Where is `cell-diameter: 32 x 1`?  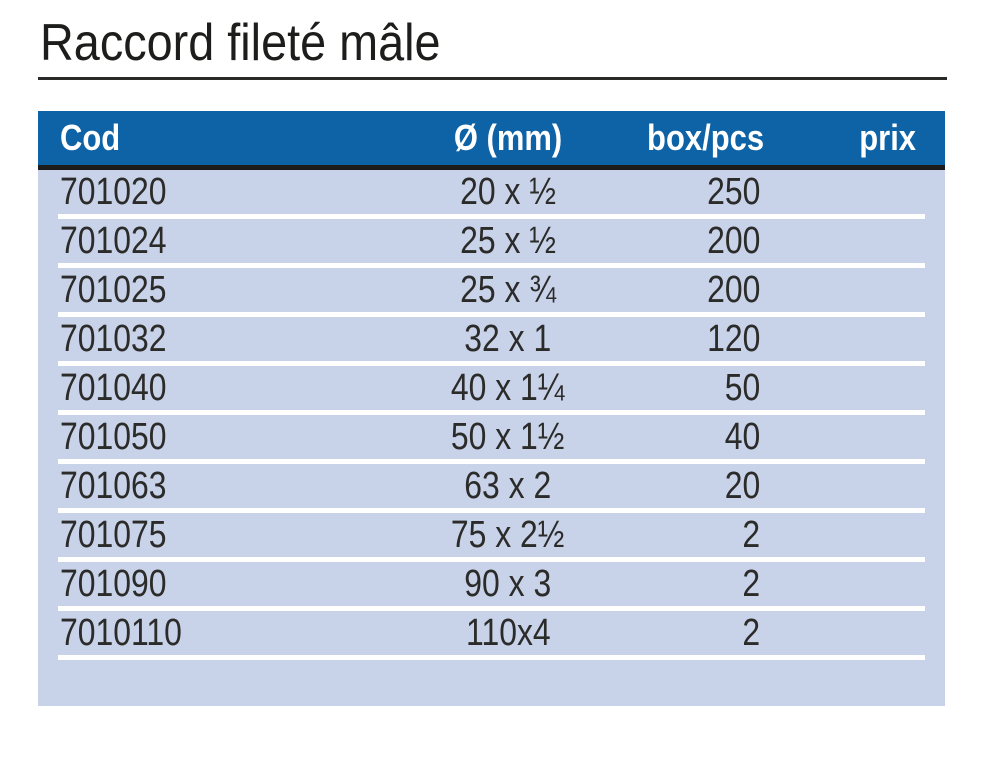
cell-diameter: 32 x 1 is located at coordinates (508, 338).